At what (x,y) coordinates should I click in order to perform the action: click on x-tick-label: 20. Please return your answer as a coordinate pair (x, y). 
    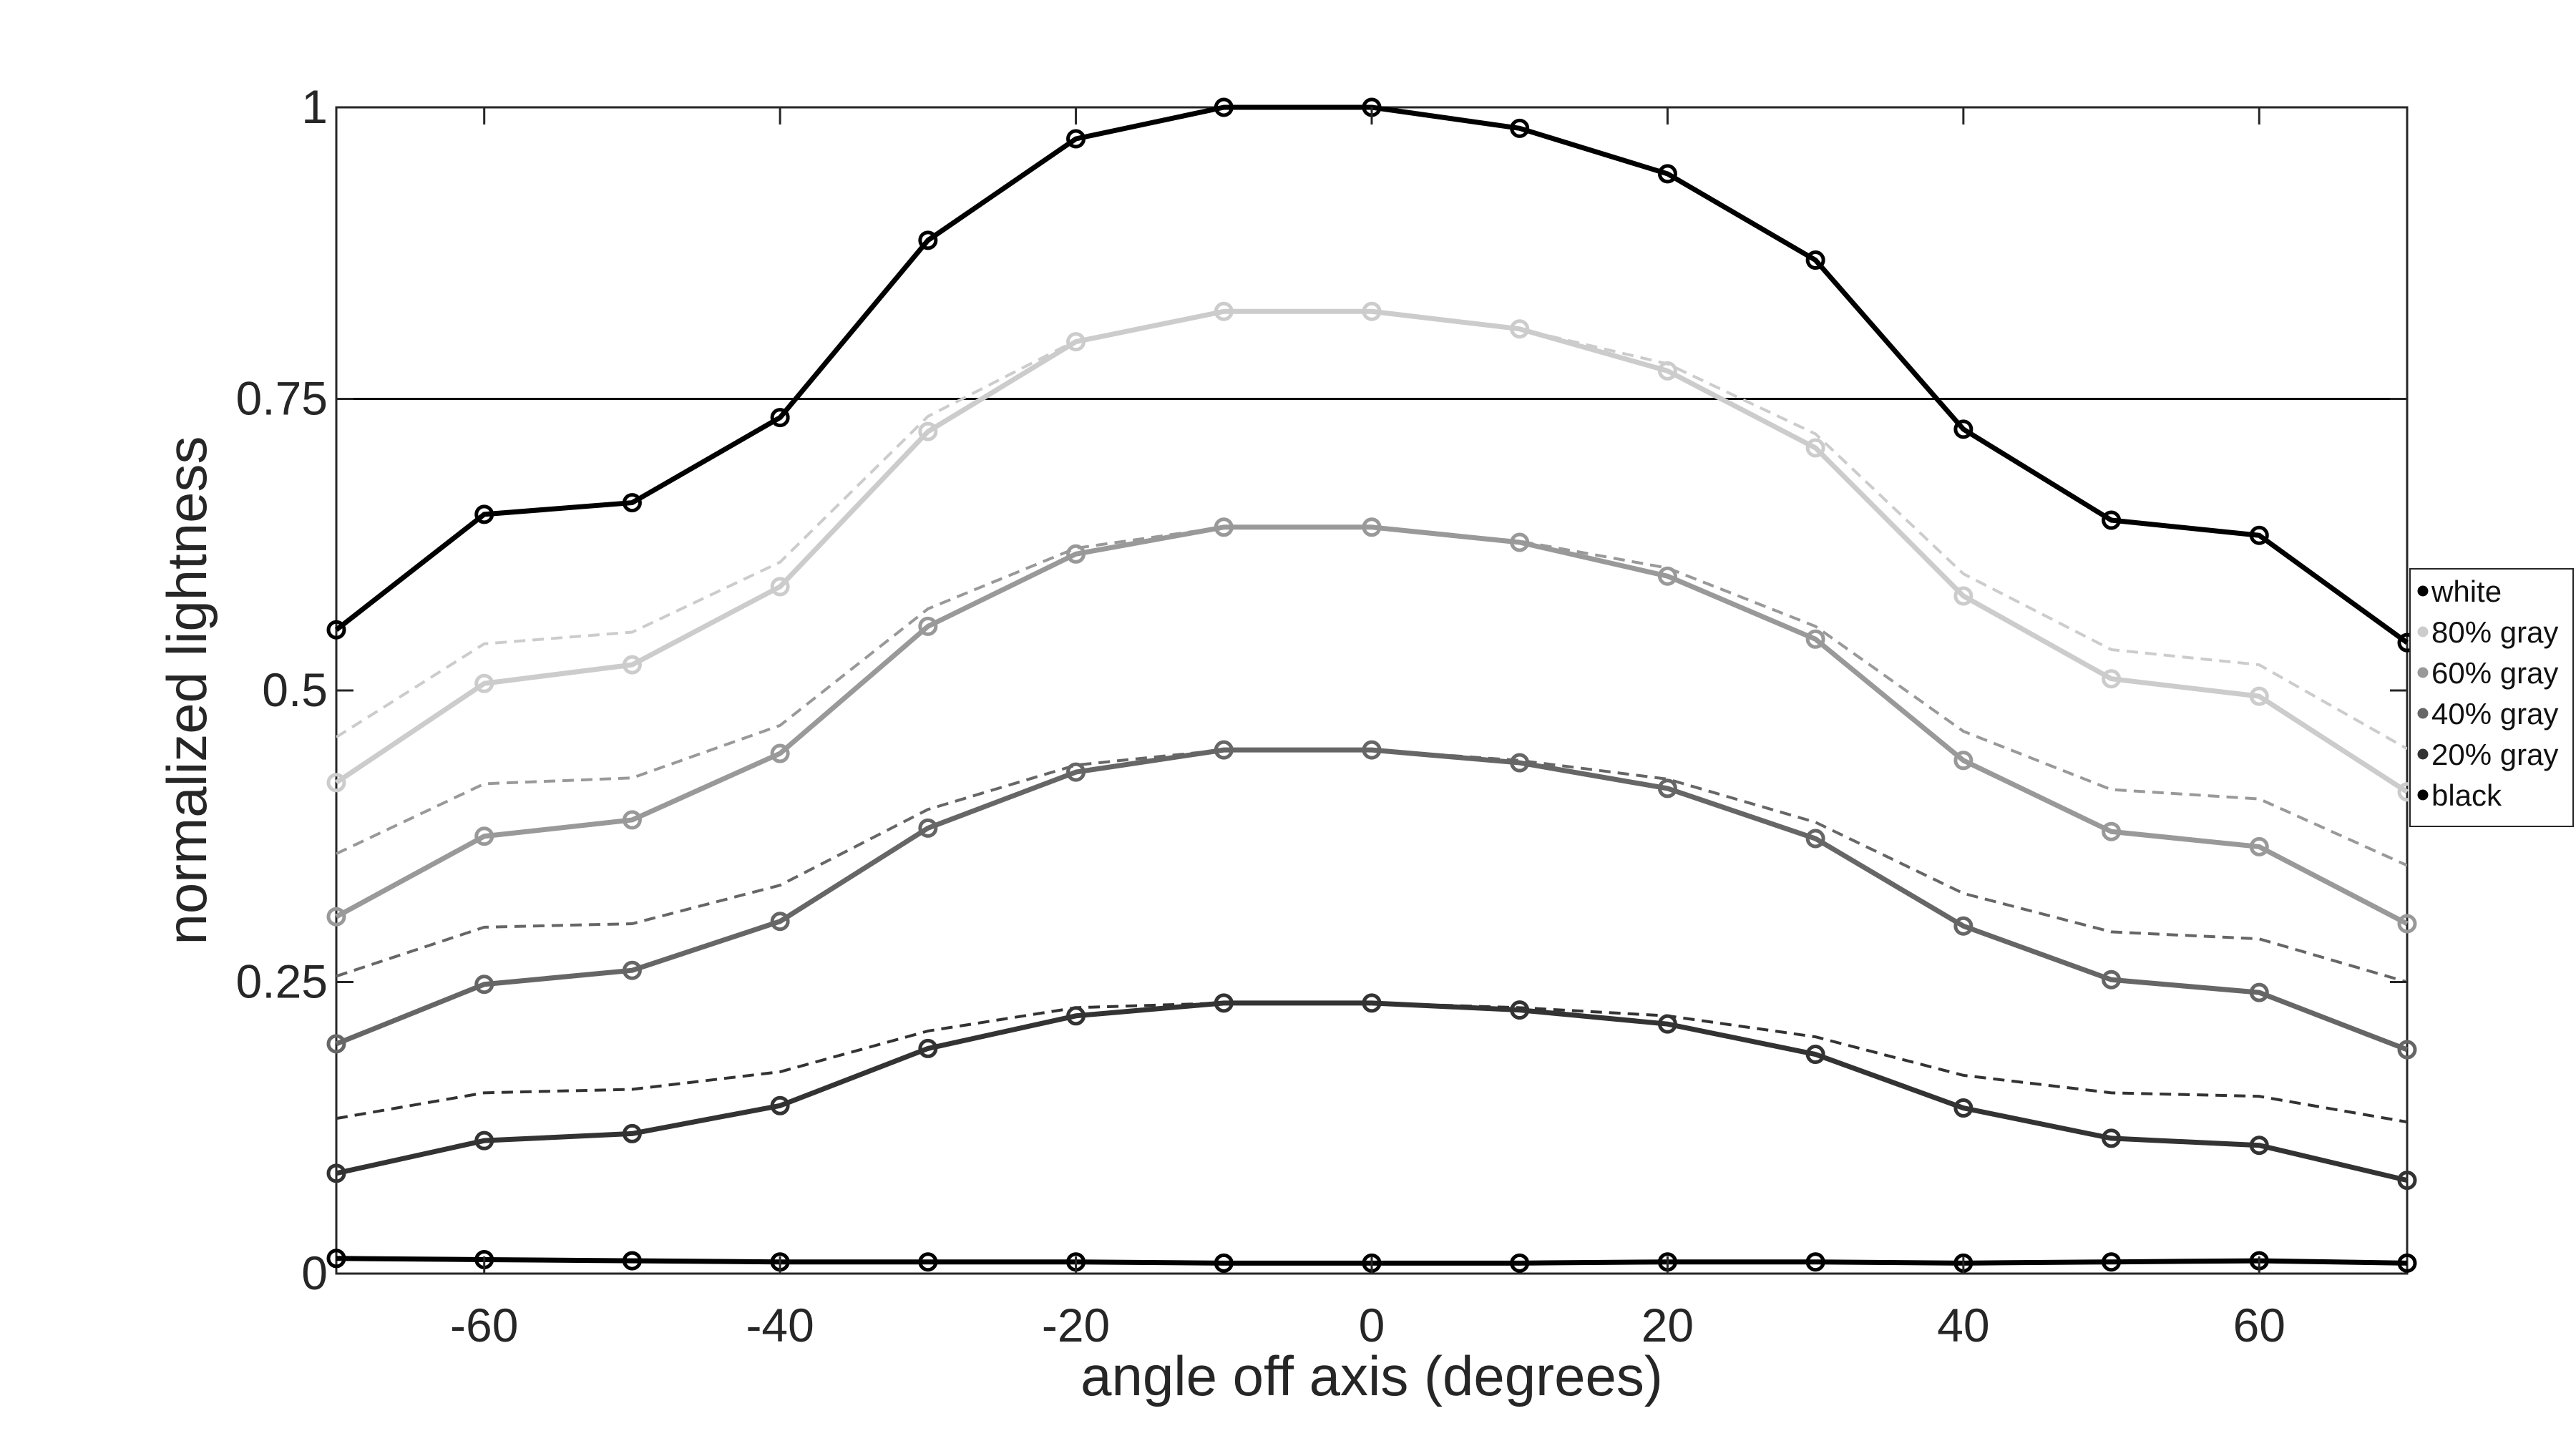
    Looking at the image, I should click on (1667, 1326).